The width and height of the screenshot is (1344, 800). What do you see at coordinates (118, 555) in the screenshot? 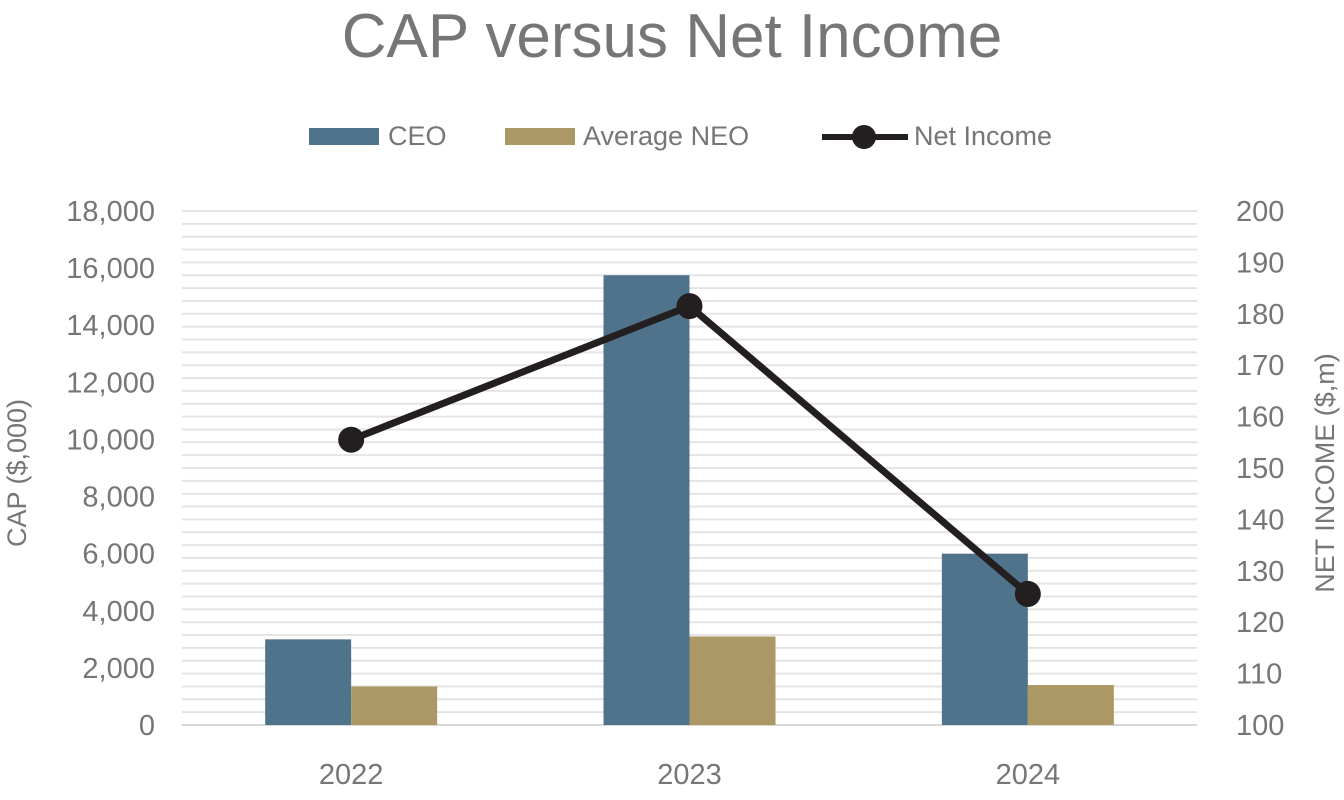
I see `y-tick-label: 6,000` at bounding box center [118, 555].